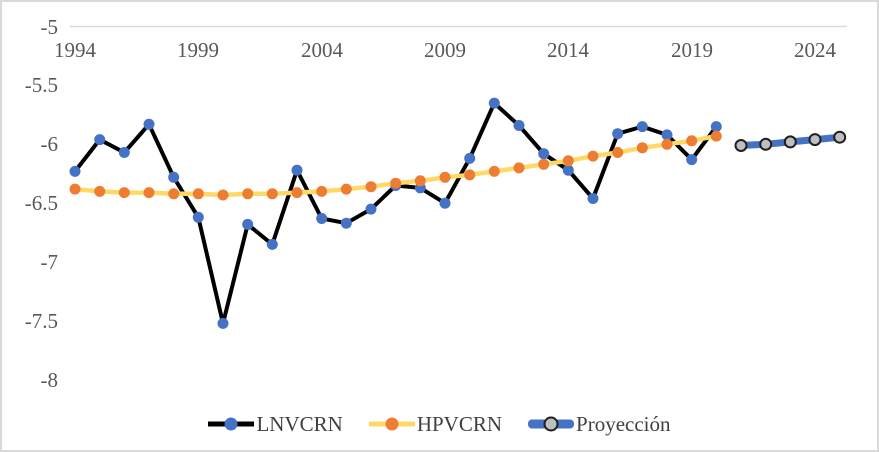 This screenshot has height=452, width=879. What do you see at coordinates (231, 424) in the screenshot?
I see `lnvcrn-swatch-icon` at bounding box center [231, 424].